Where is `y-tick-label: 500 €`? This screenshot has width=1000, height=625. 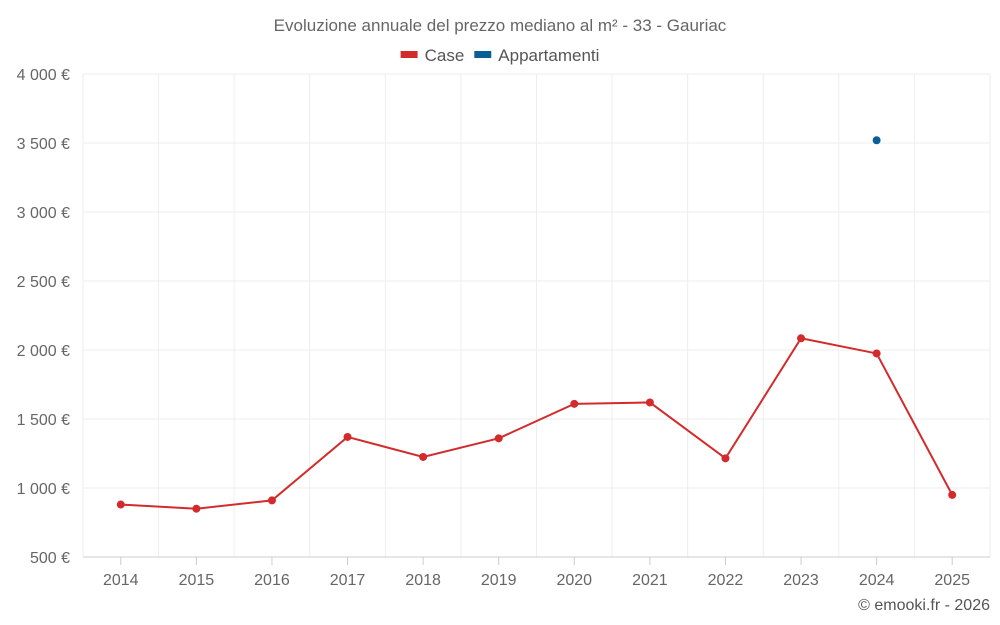 y-tick-label: 500 € is located at coordinates (50, 558).